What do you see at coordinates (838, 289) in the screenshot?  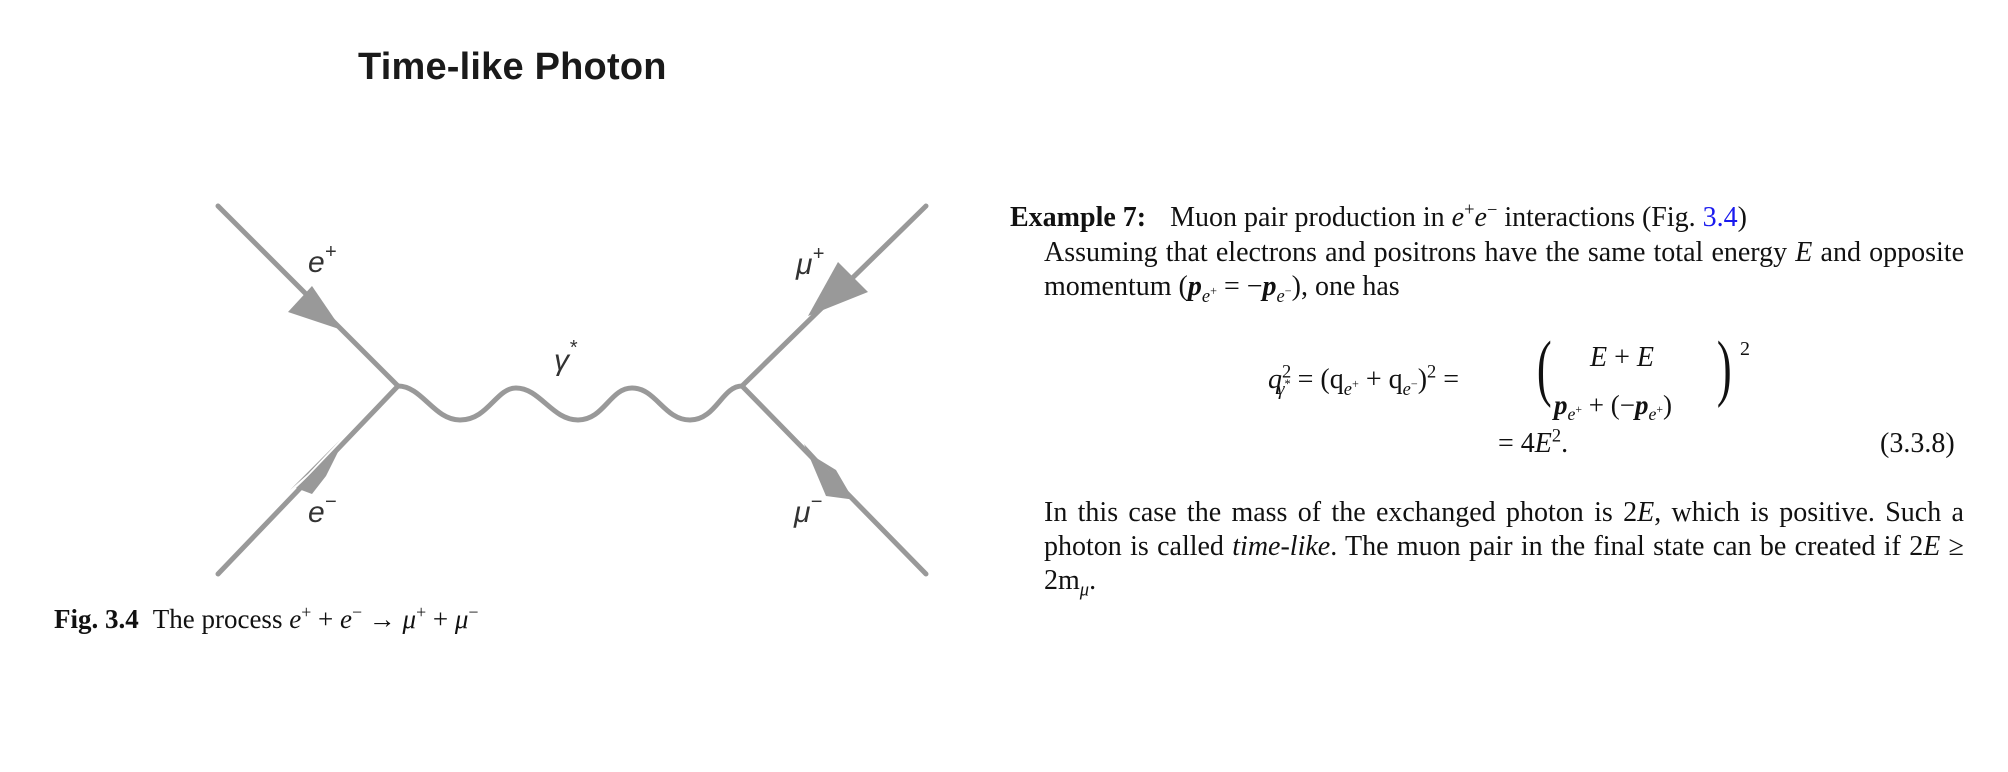 I see `mu-plus-arrow` at bounding box center [838, 289].